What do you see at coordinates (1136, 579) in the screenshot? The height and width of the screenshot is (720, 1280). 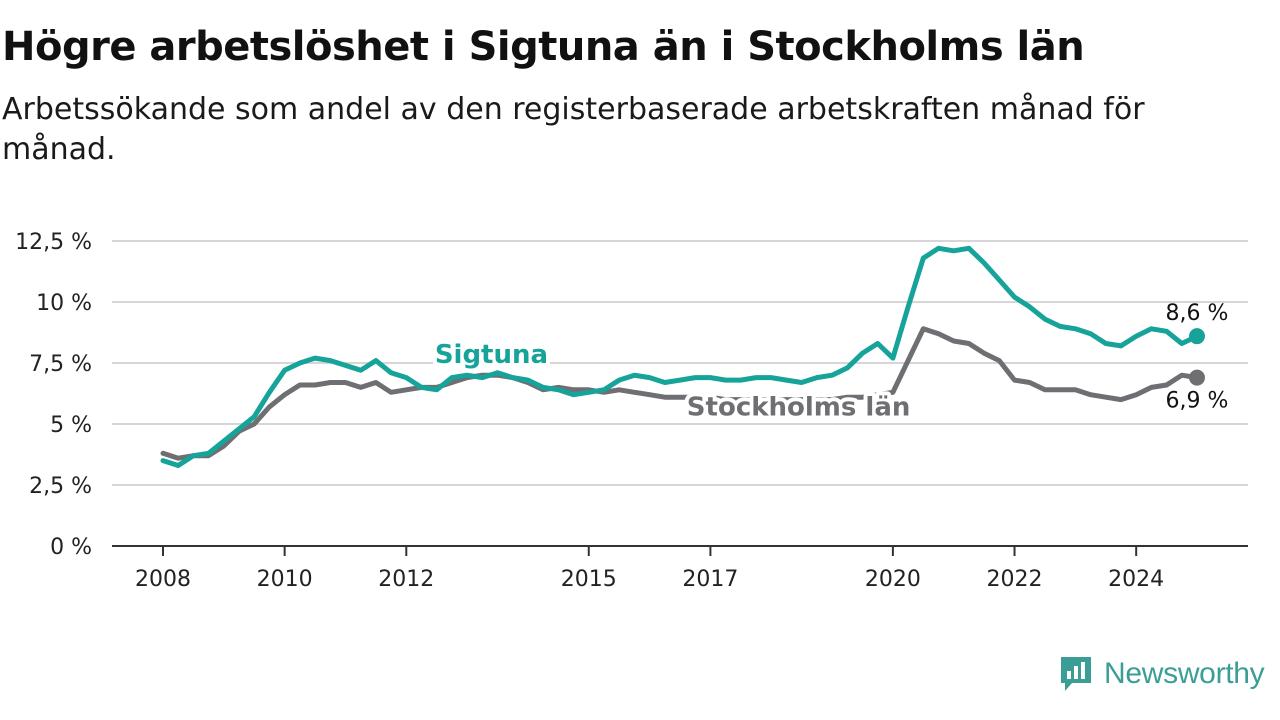 I see `x-tick-label: 2024` at bounding box center [1136, 579].